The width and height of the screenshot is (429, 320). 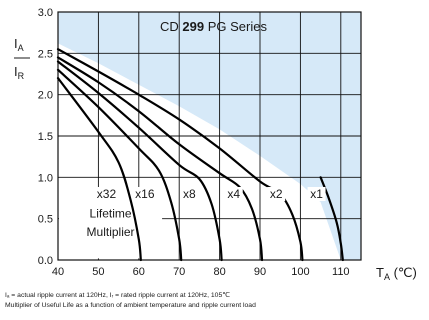 What do you see at coordinates (111, 232) in the screenshot?
I see `inner-label-multiplier: Multiplier` at bounding box center [111, 232].